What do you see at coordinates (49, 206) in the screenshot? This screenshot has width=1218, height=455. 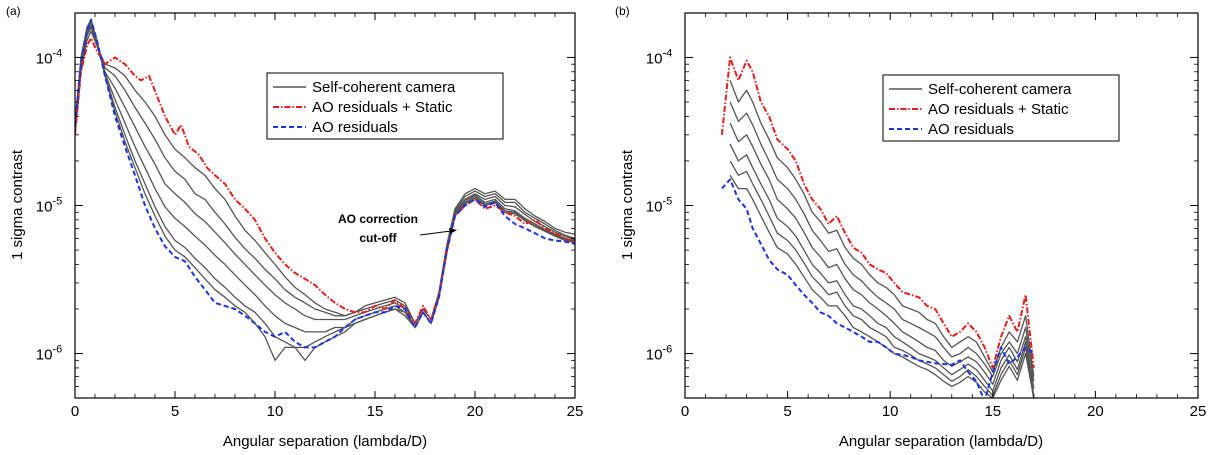 I see `y-tick-label-a-1: 10⁻⁵` at bounding box center [49, 206].